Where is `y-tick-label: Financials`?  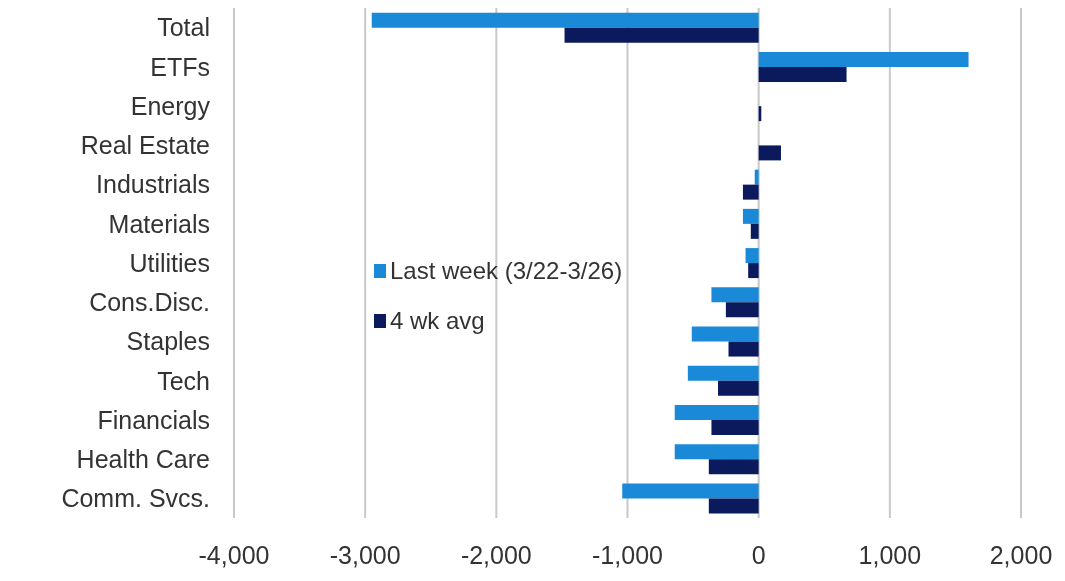
y-tick-label: Financials is located at coordinates (153, 419).